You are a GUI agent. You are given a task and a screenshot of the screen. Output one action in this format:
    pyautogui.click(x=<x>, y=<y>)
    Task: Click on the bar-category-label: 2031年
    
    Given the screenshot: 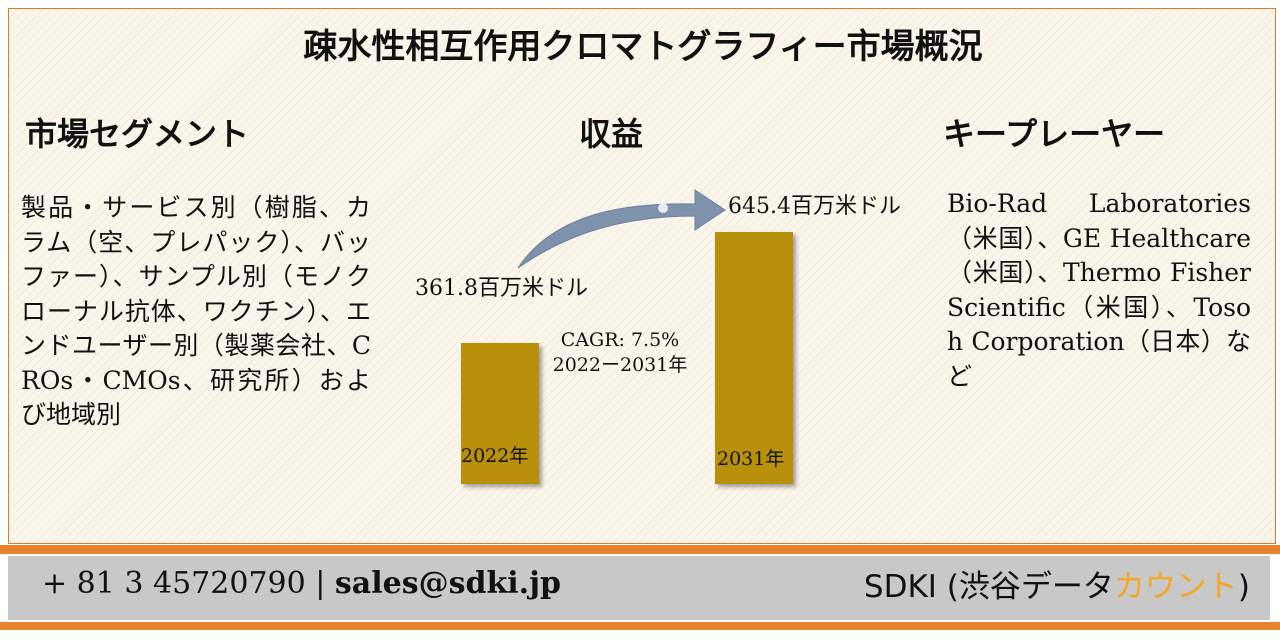 What is the action you would take?
    pyautogui.click(x=751, y=459)
    